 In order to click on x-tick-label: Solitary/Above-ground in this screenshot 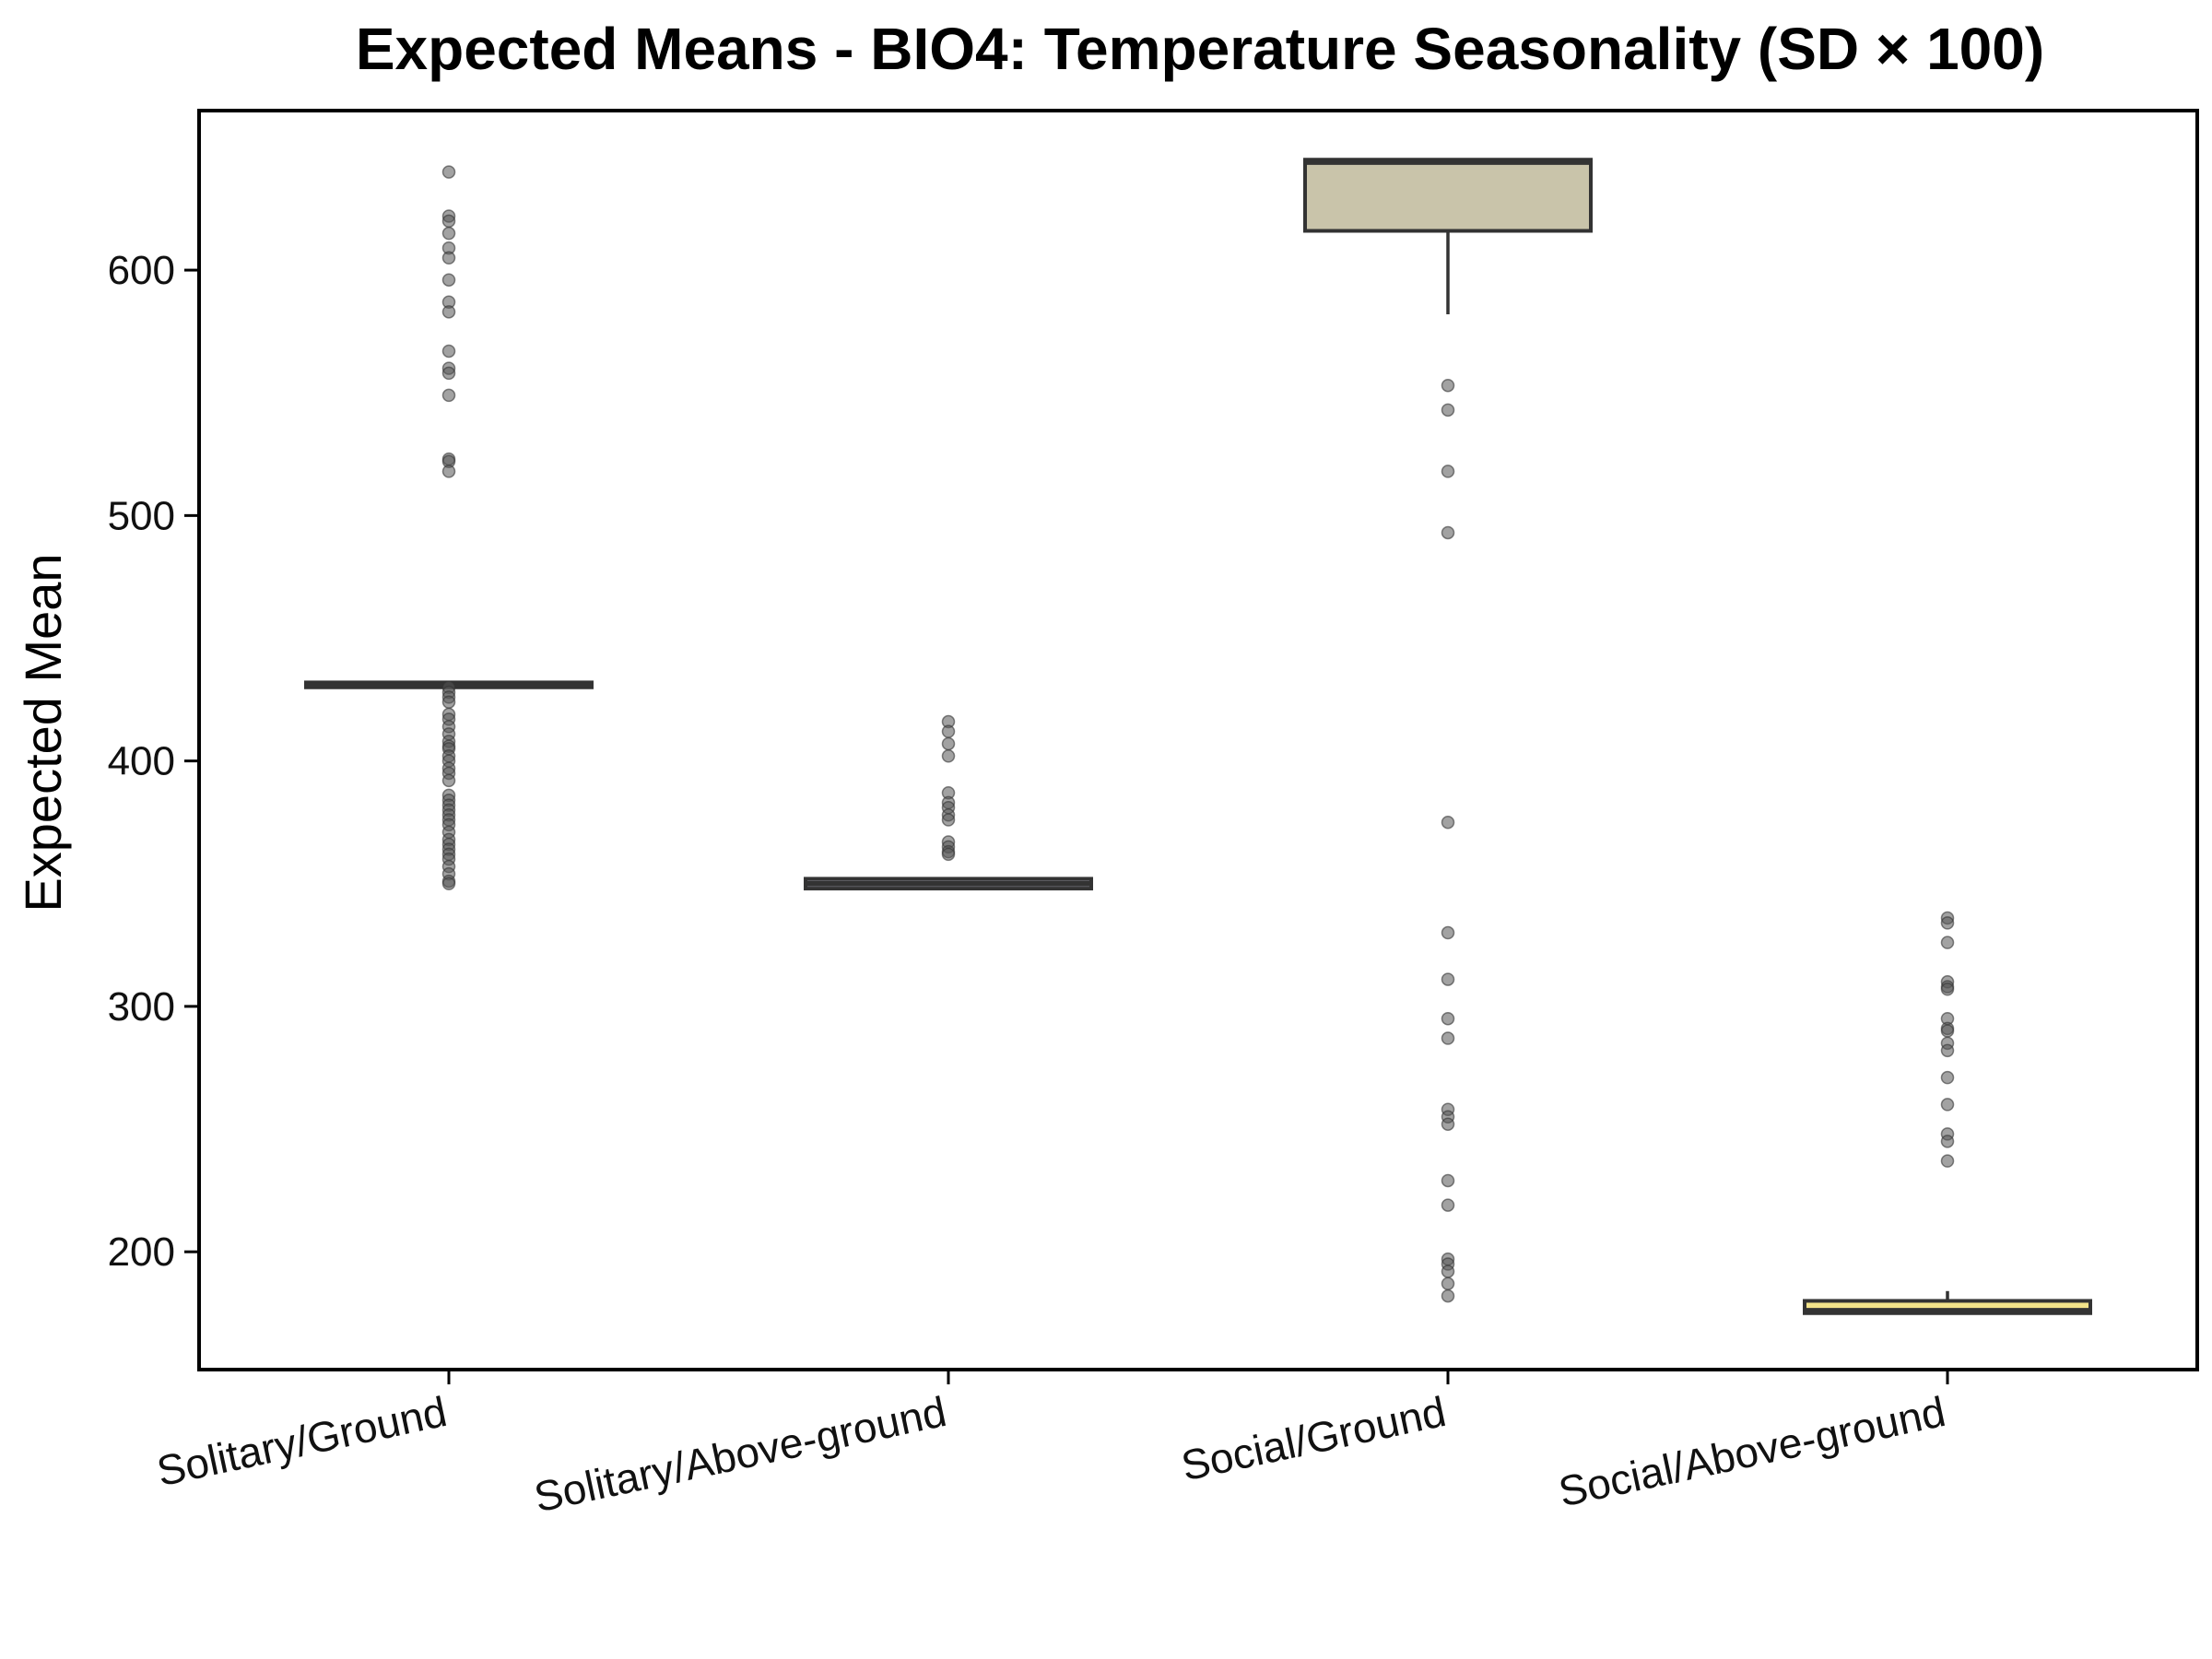, I will do `click(740, 1454)`.